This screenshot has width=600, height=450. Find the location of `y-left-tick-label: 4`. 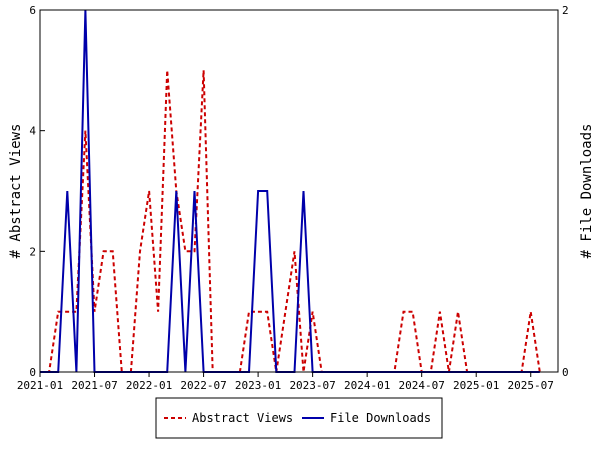

y-left-tick-label: 4 is located at coordinates (32, 131).